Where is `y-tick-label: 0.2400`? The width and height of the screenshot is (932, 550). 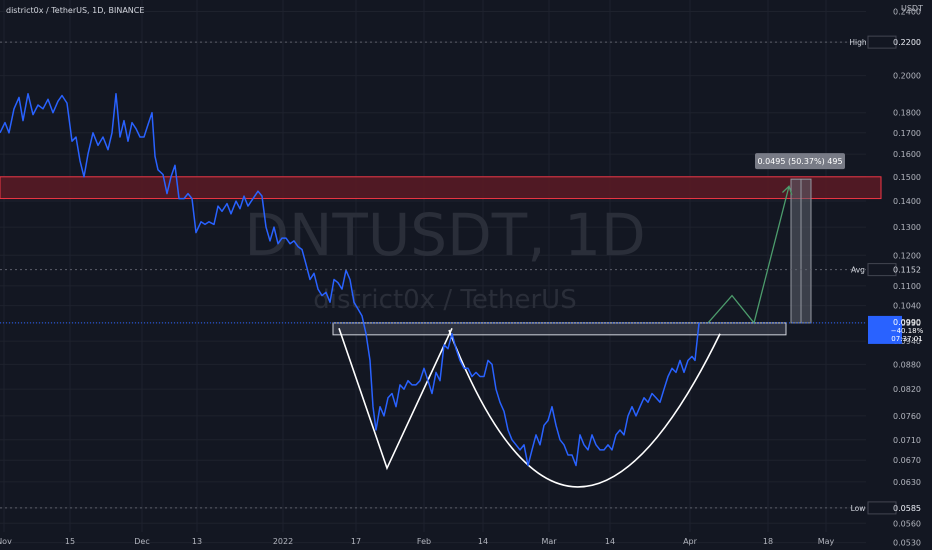
y-tick-label: 0.2400 is located at coordinates (907, 12).